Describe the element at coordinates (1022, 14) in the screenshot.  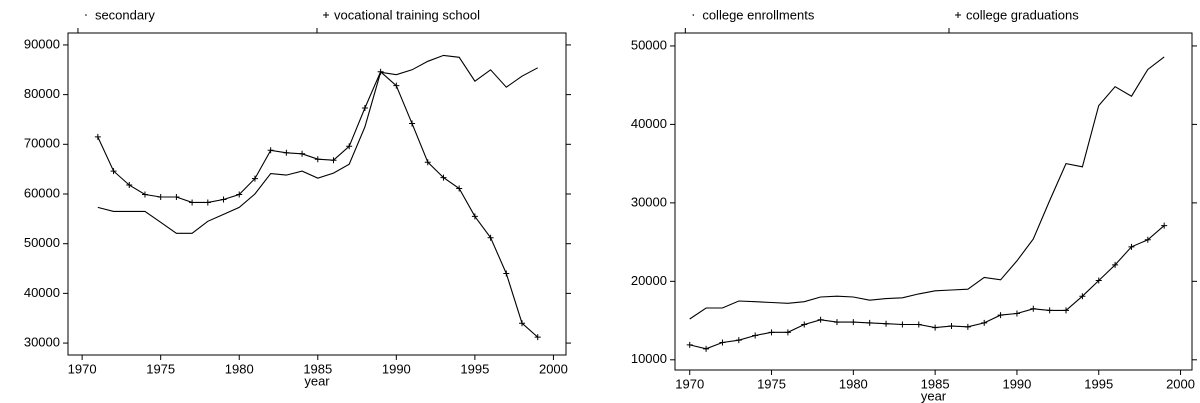
I see `legend-label: college graduations` at that location.